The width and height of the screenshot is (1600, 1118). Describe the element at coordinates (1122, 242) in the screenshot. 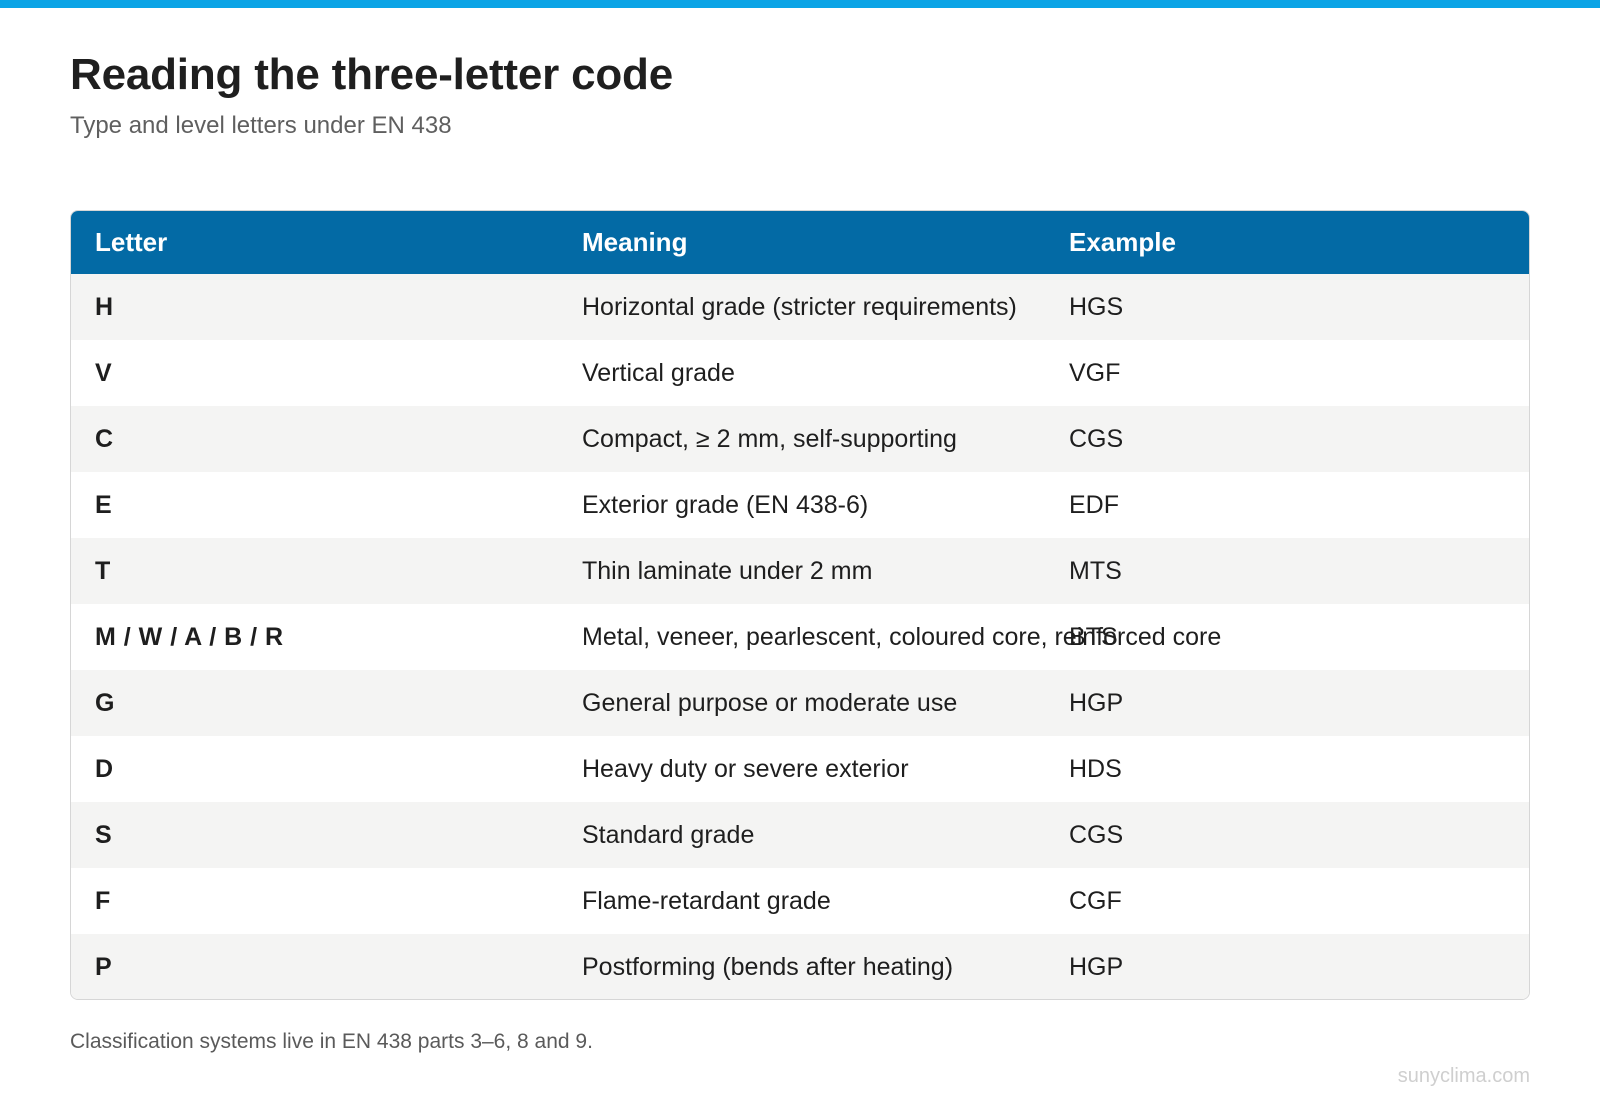

I see `column-header-example: Example` at that location.